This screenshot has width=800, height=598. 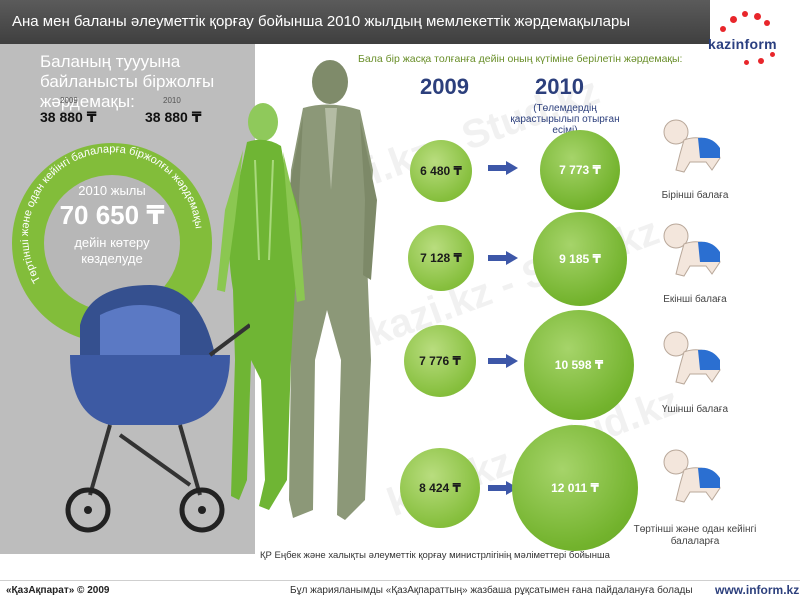 What do you see at coordinates (440, 488) in the screenshot?
I see `benefit-2009-fourth-child: 8 424 ₸` at bounding box center [440, 488].